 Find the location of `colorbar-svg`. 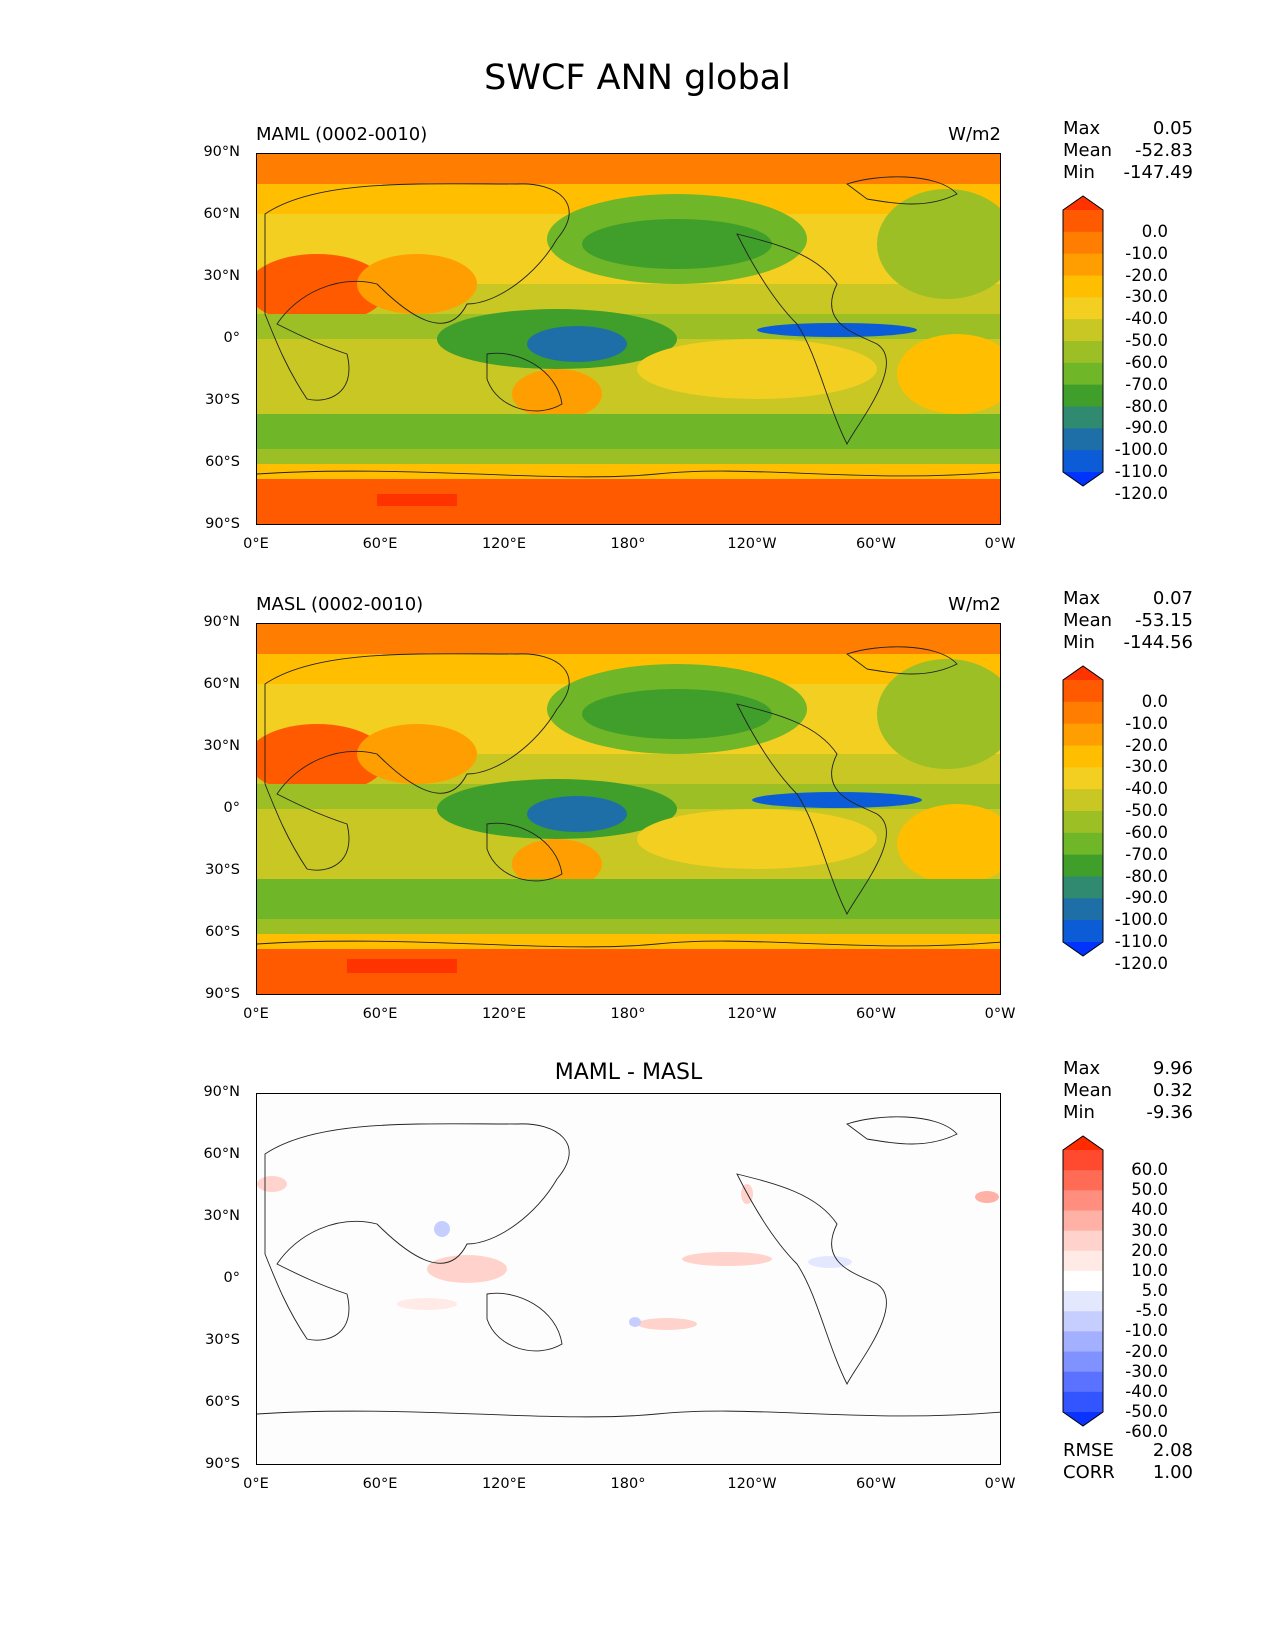

colorbar-svg is located at coordinates (1083, 341).